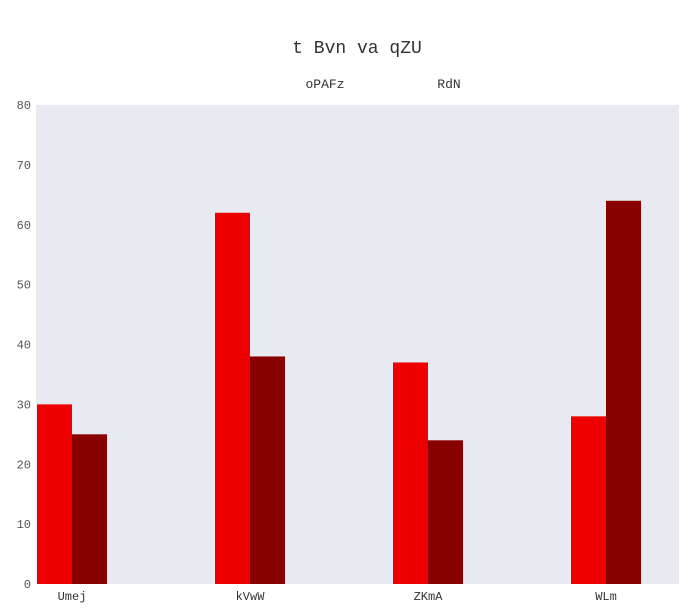  Describe the element at coordinates (429, 597) in the screenshot. I see `x-tick-label: ZKmA` at that location.